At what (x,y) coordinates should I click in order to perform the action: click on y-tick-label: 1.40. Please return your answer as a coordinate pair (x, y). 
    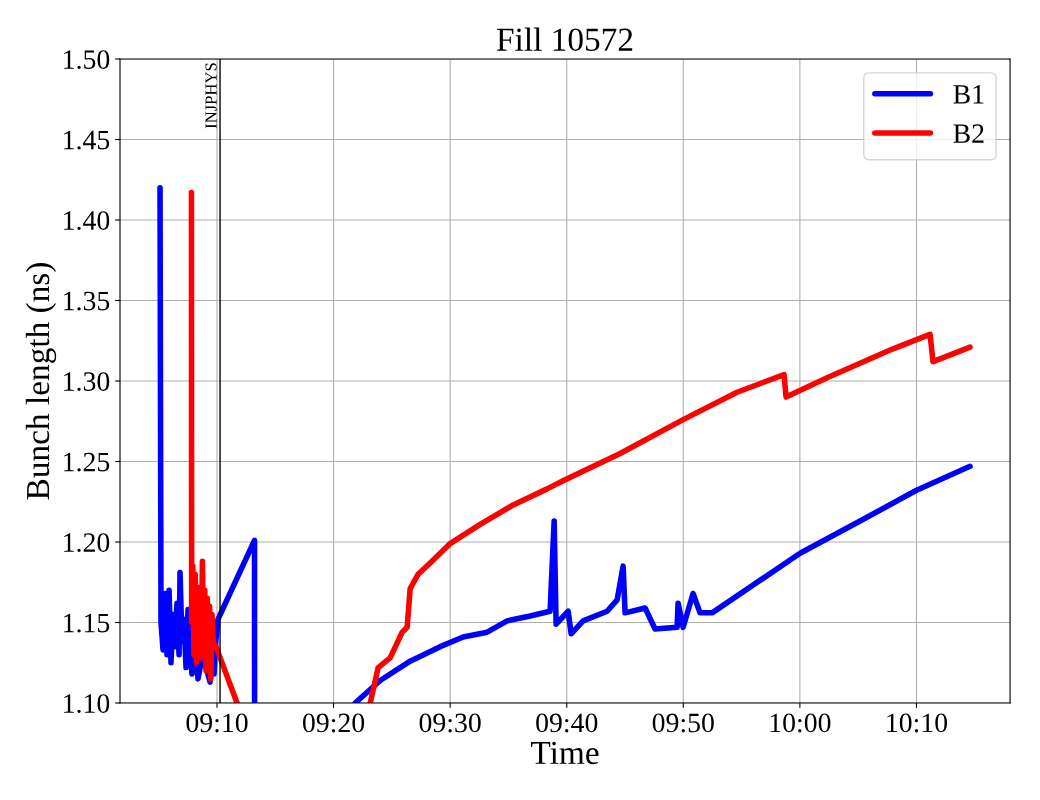
    Looking at the image, I should click on (87, 221).